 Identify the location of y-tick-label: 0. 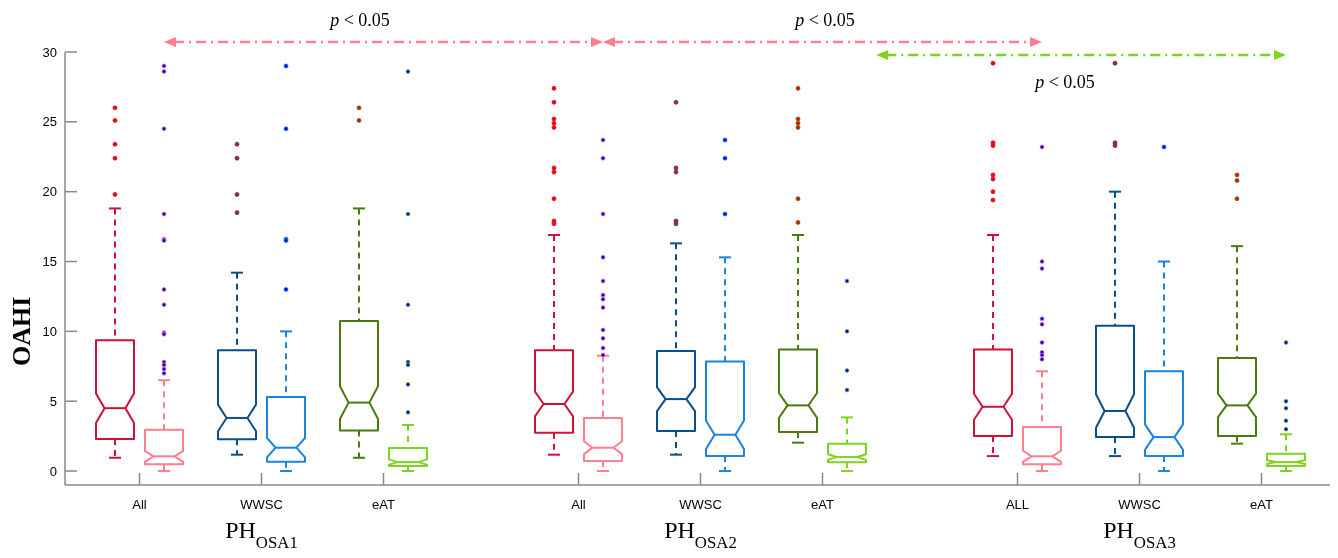
(53, 471).